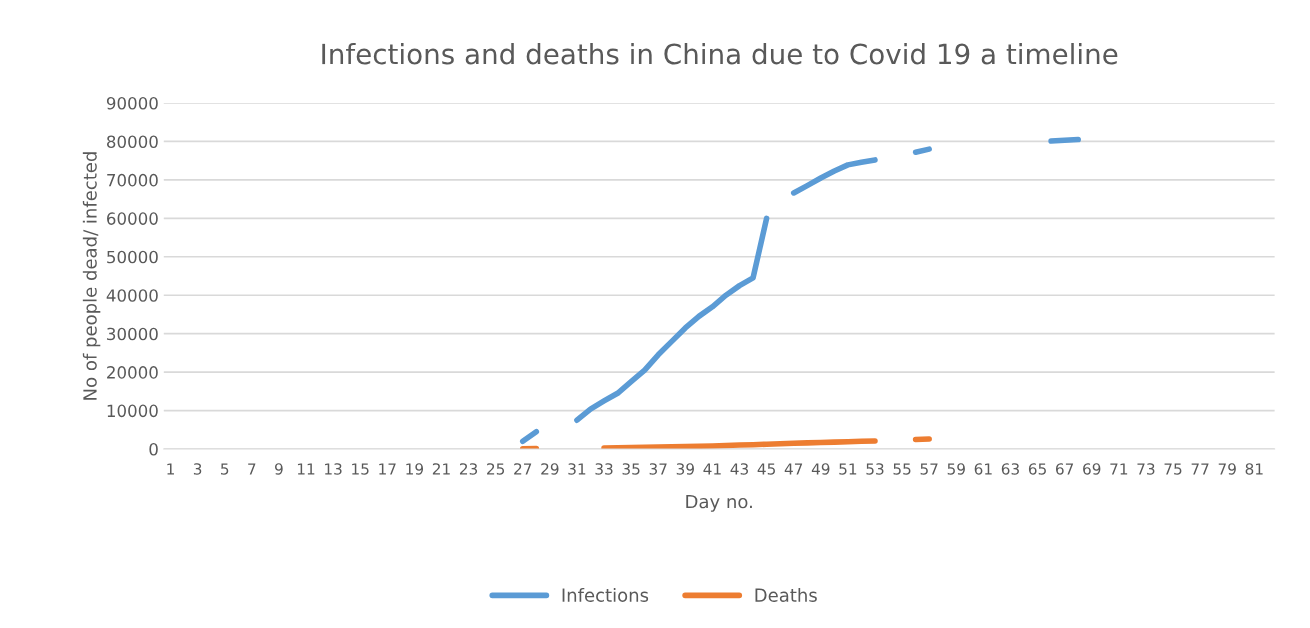 The width and height of the screenshot is (1310, 628). Describe the element at coordinates (658, 469) in the screenshot. I see `x-tick-label: 37` at that location.